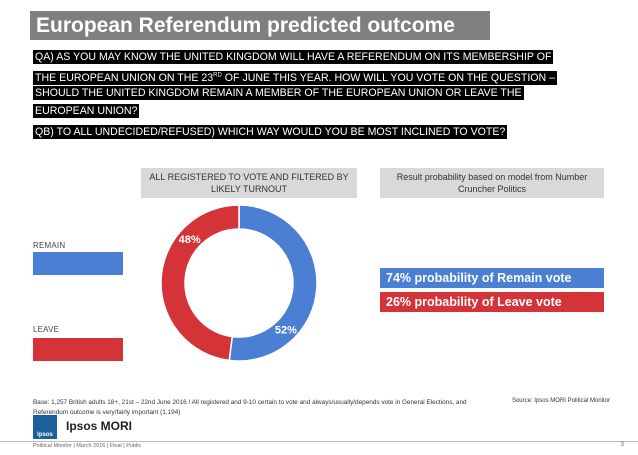  Describe the element at coordinates (78, 263) in the screenshot. I see `remain-legend-bar` at that location.